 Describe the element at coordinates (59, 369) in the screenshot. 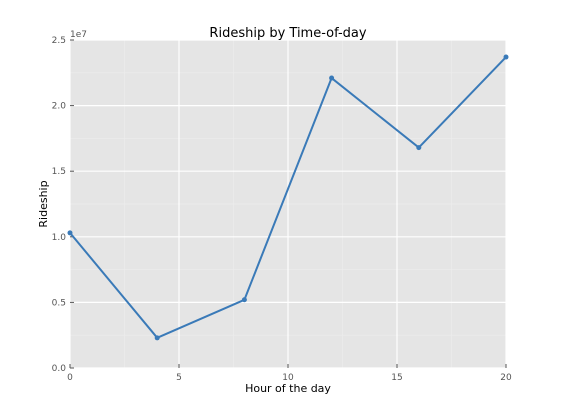

I see `y-tick-label: 0.0` at that location.